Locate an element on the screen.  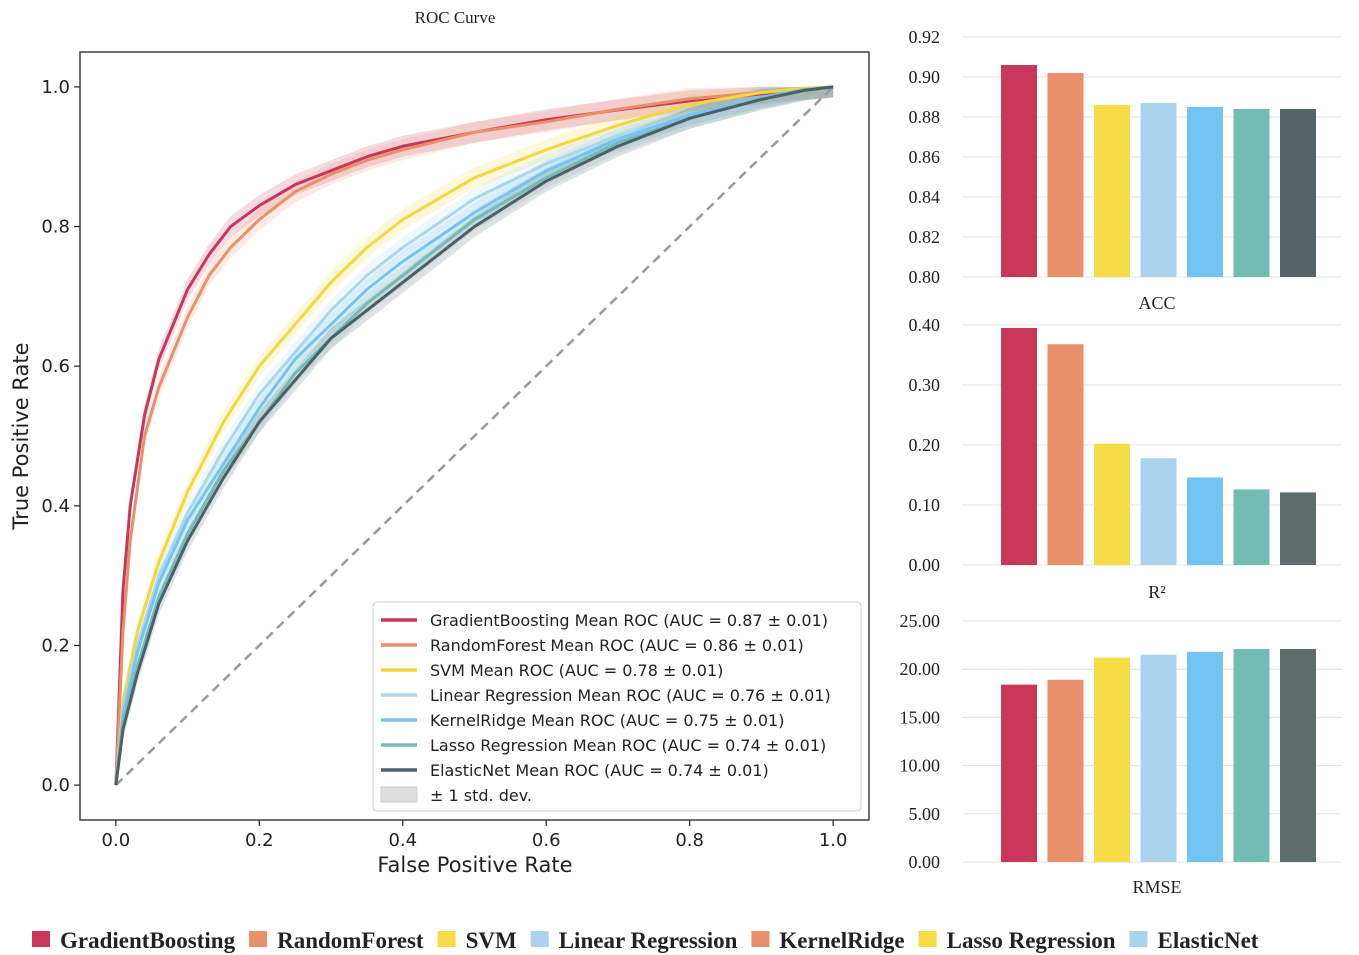
y-tick-label: 15.00 is located at coordinates (920, 717).